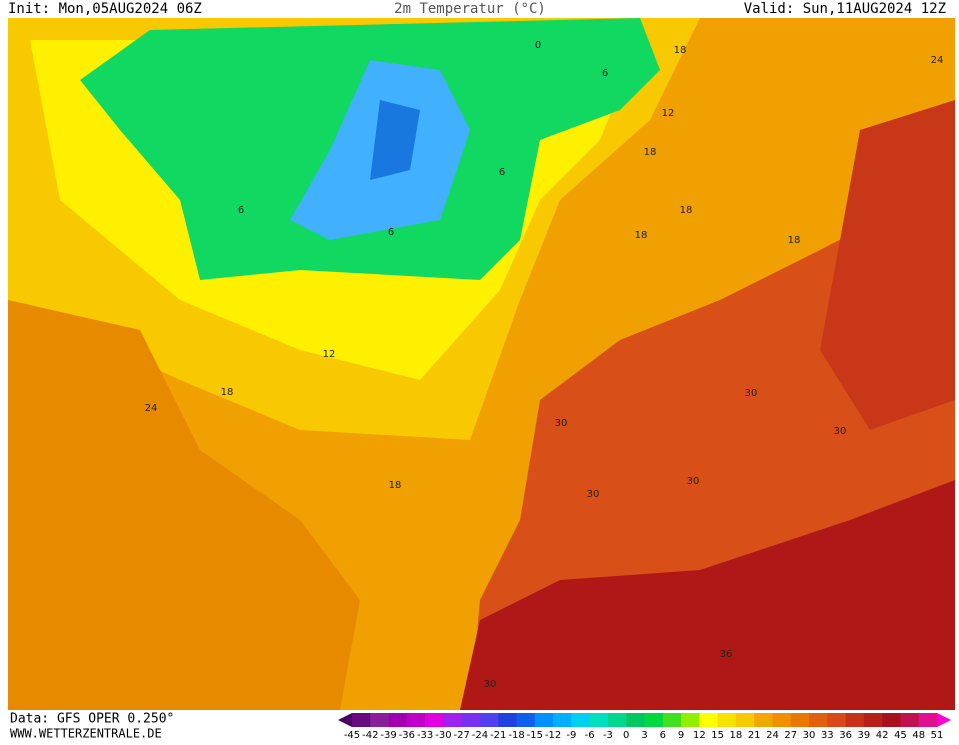  I want to click on contour-label: 0, so click(538, 45).